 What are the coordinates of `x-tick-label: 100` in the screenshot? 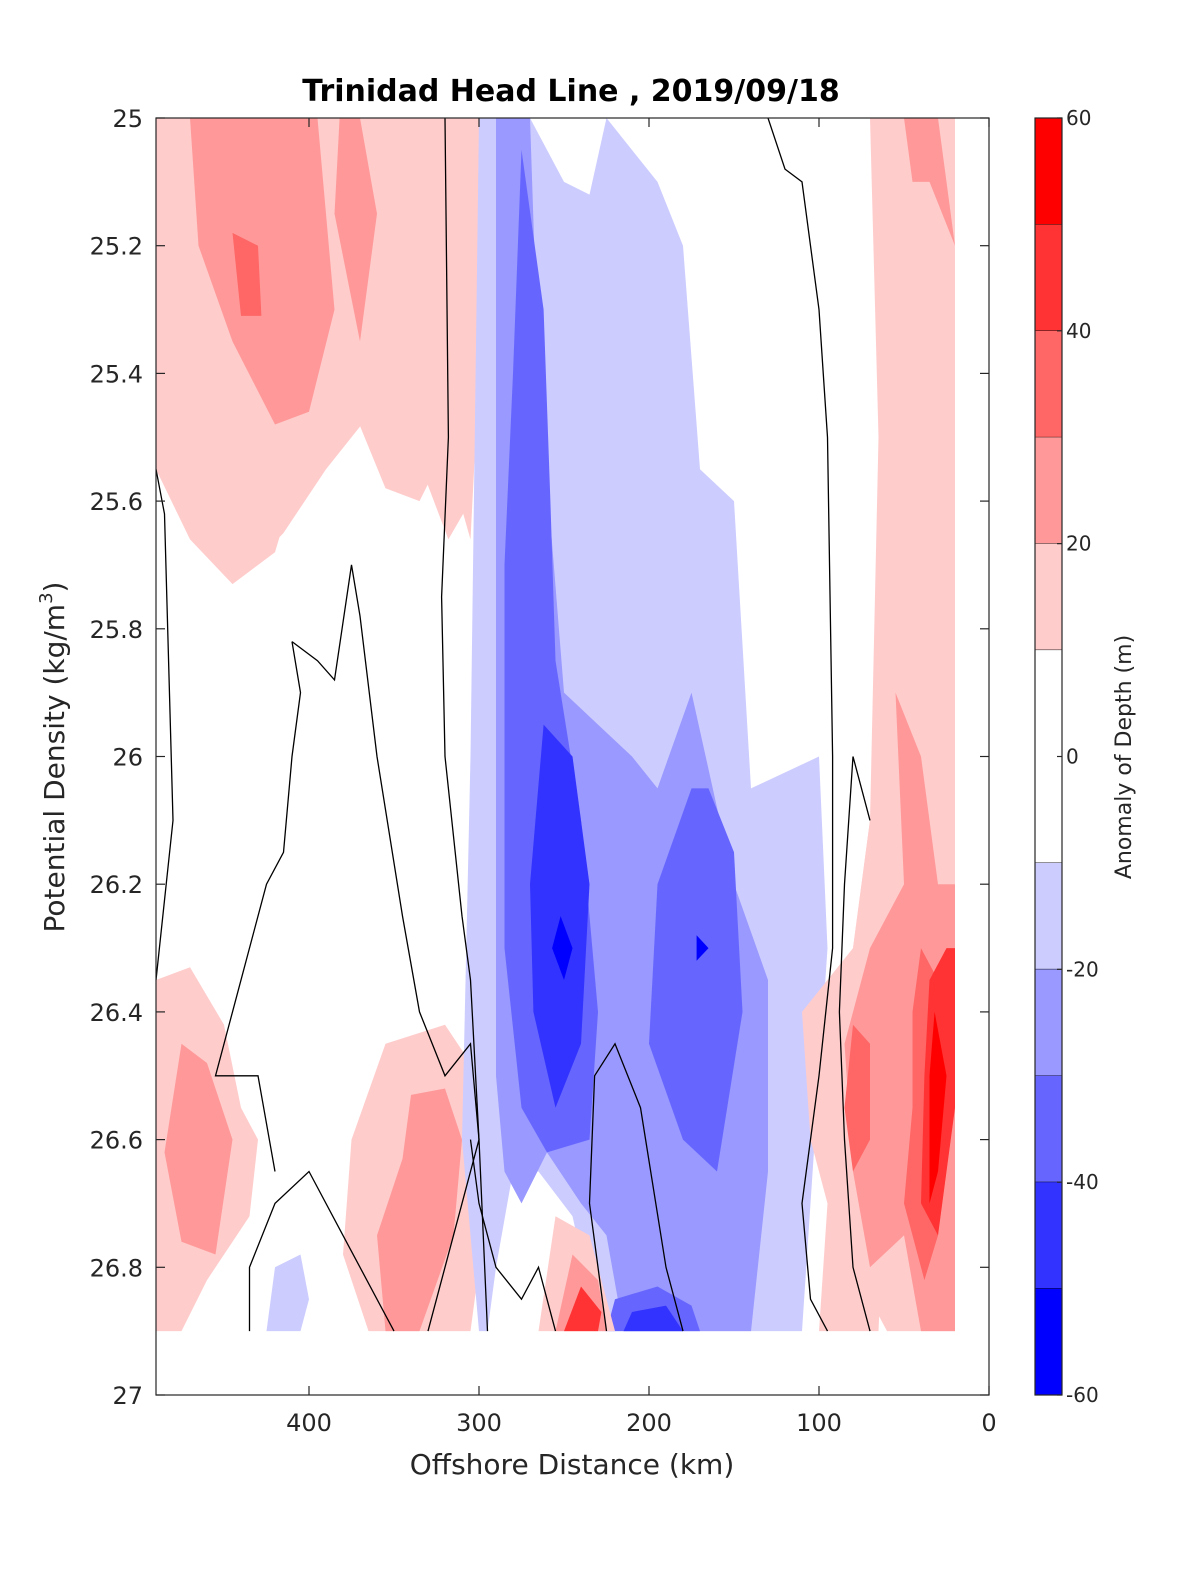 It's located at (819, 1423).